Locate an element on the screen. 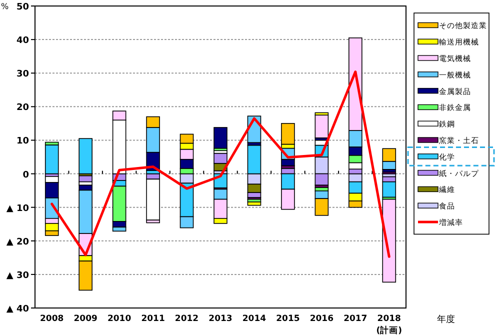 This screenshot has height=335, width=496. x-tick-label: 2014 is located at coordinates (254, 319).